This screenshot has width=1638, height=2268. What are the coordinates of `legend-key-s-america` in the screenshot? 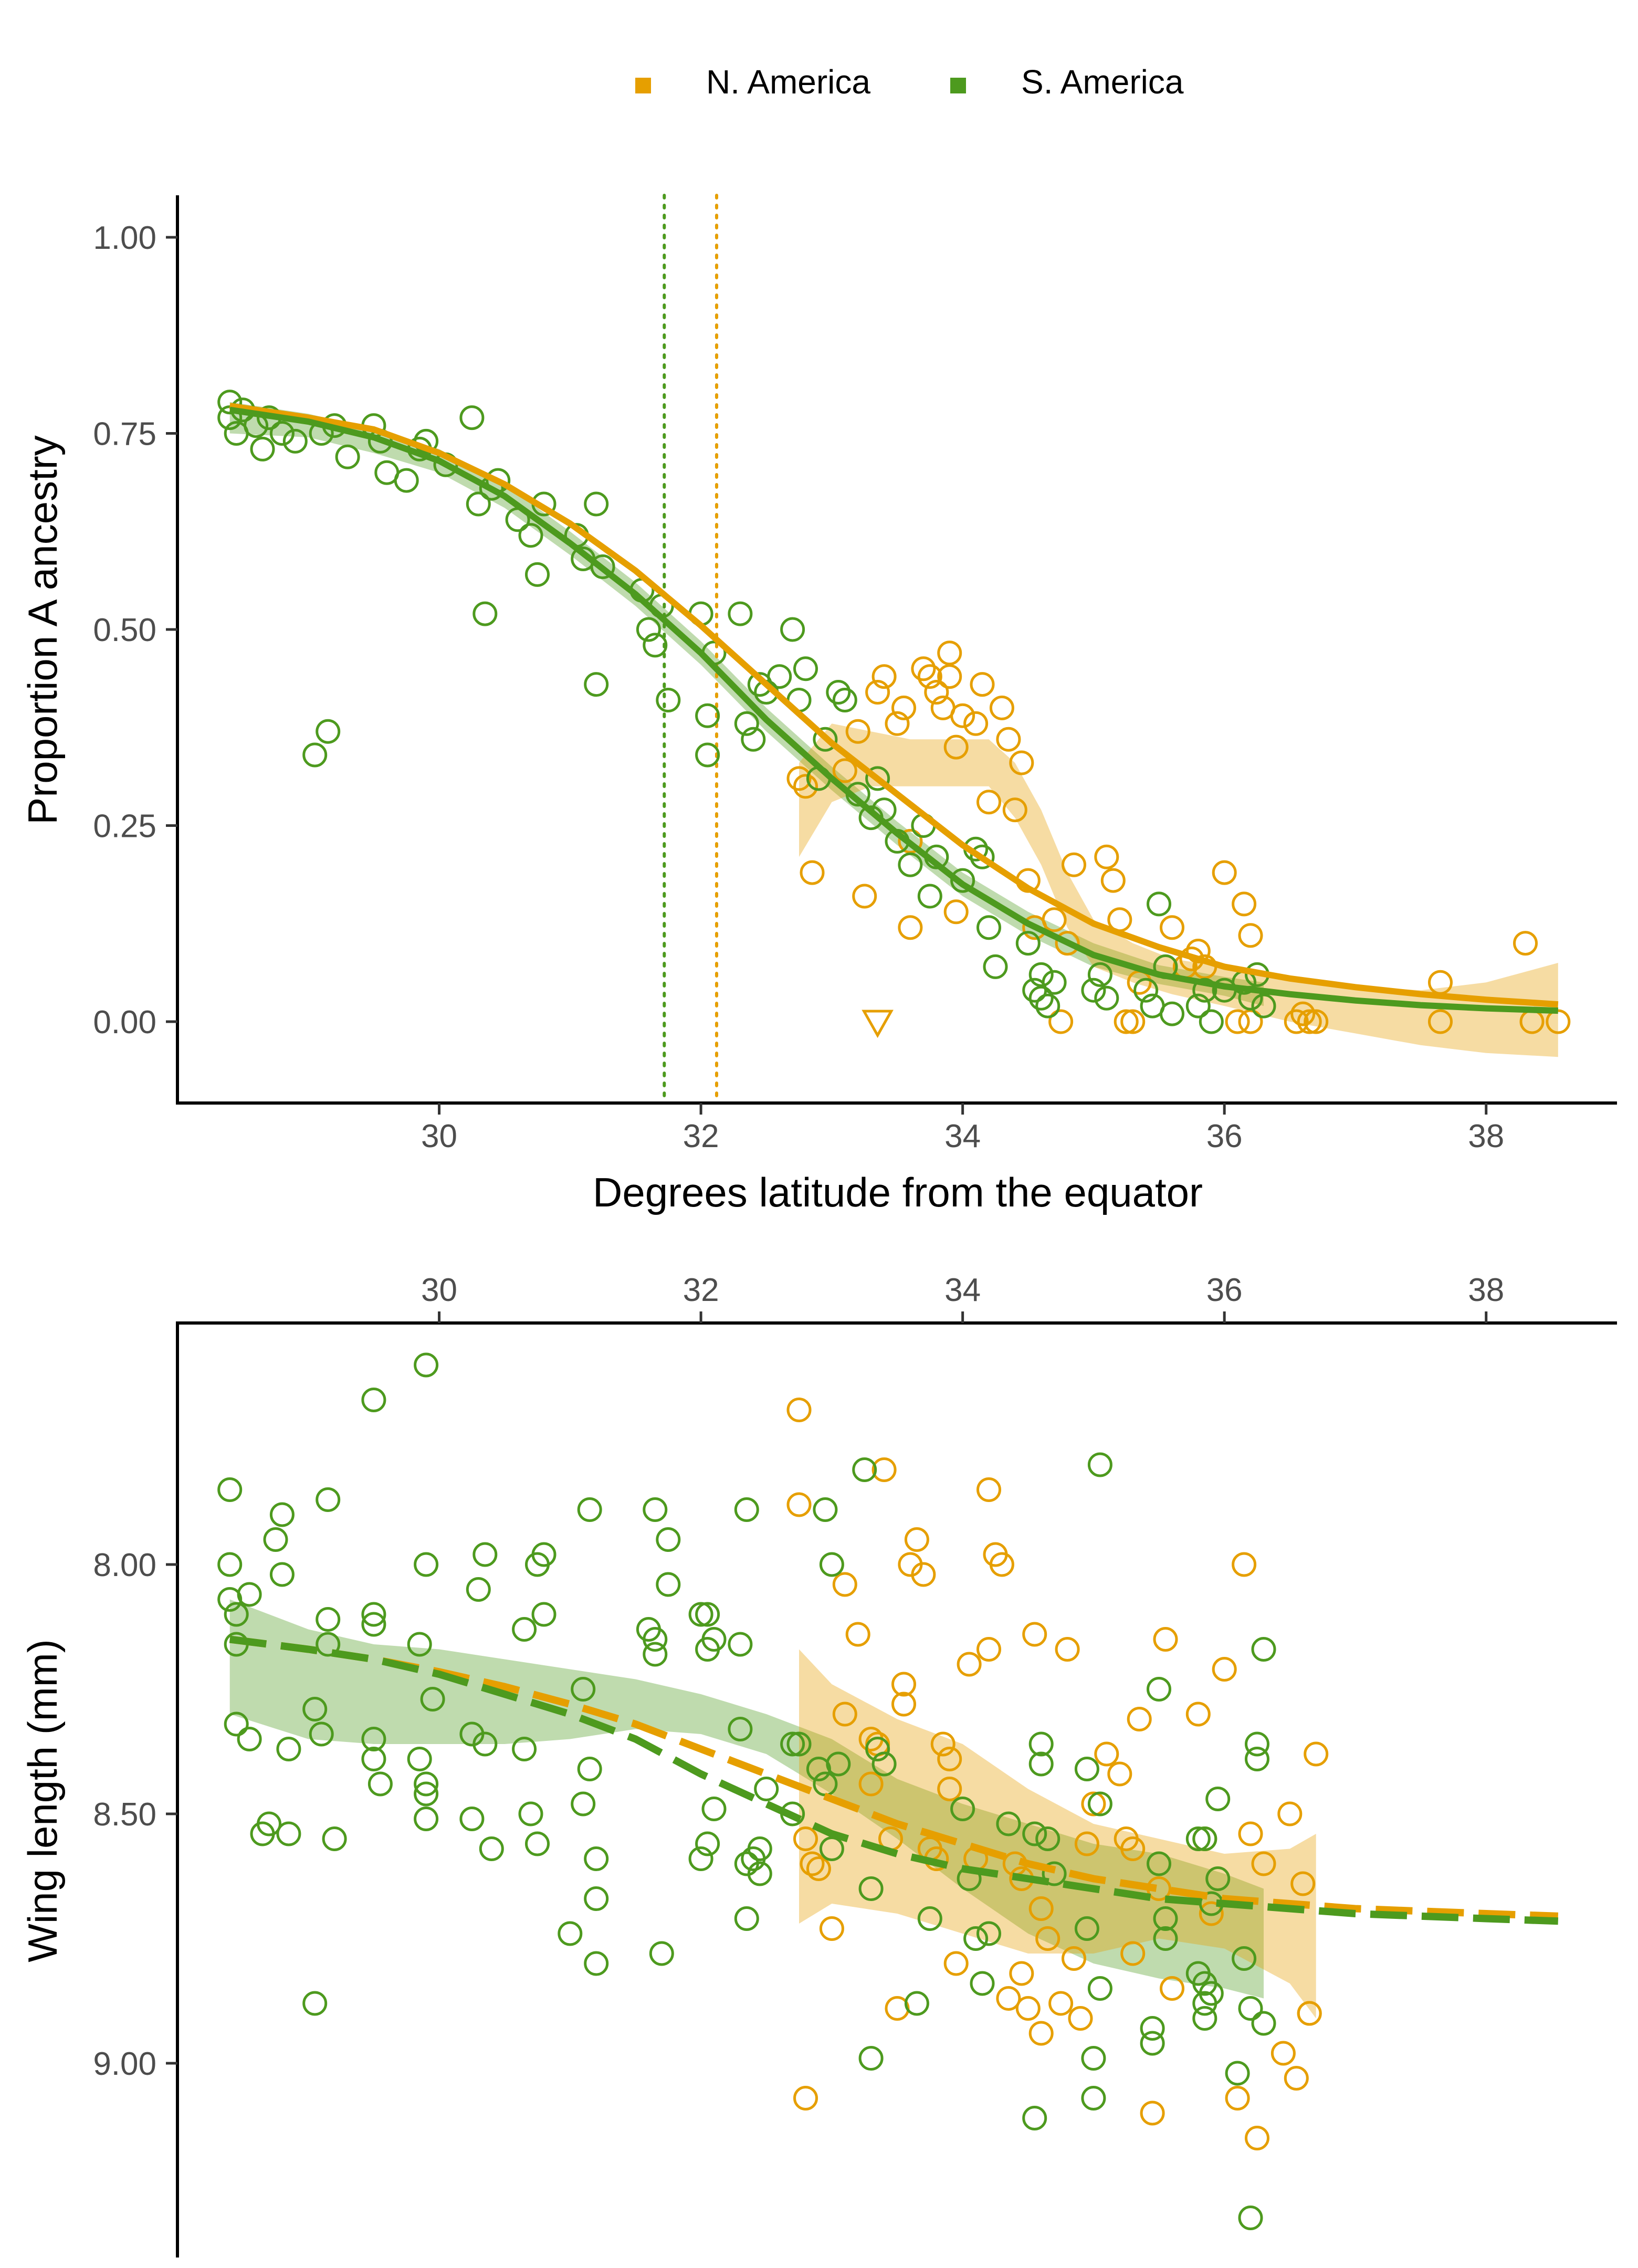 It's located at (958, 85).